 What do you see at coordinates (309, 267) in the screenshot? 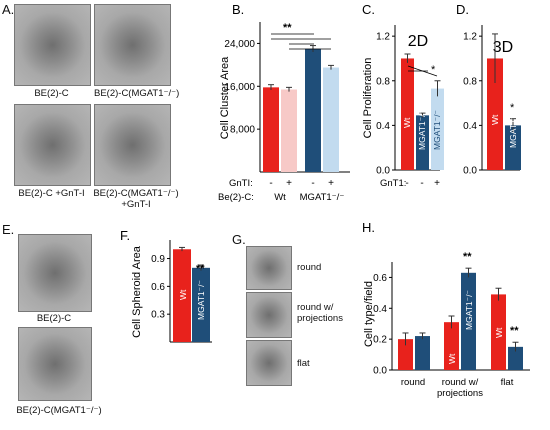
I see `shape-label-round: round` at bounding box center [309, 267].